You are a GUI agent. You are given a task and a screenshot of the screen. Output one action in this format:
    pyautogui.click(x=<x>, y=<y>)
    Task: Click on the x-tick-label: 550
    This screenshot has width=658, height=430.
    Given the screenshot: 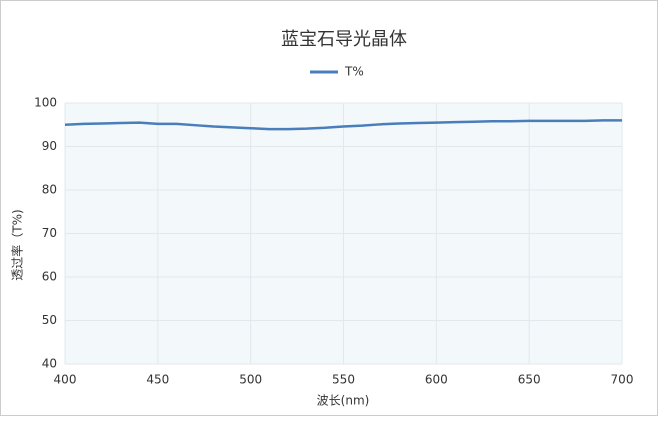 What is the action you would take?
    pyautogui.click(x=343, y=380)
    